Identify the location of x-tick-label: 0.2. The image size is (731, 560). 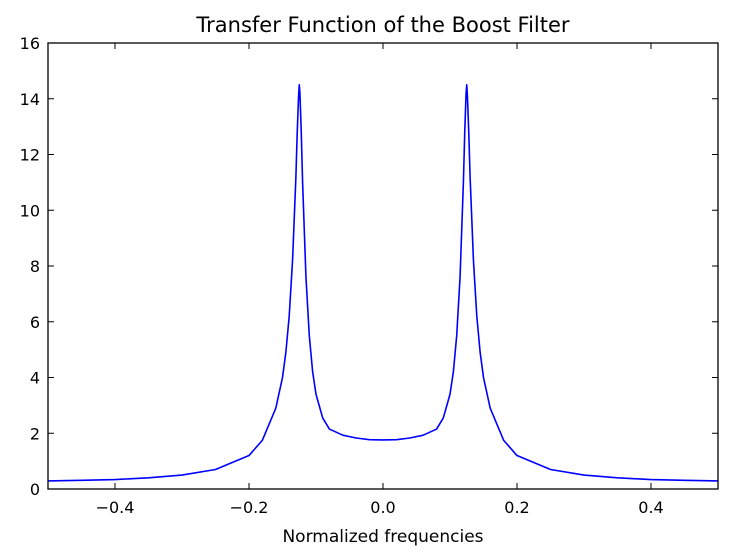
(516, 507).